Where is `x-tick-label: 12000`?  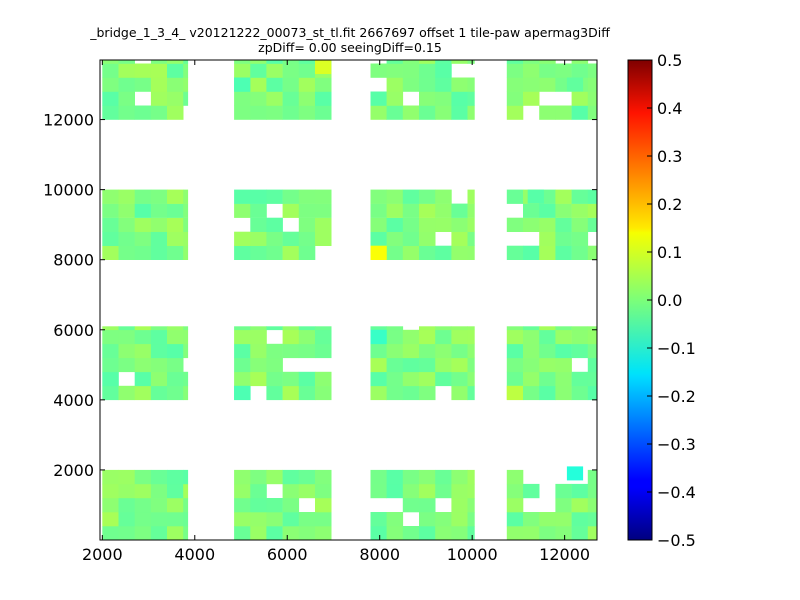 x-tick-label: 12000 is located at coordinates (564, 554).